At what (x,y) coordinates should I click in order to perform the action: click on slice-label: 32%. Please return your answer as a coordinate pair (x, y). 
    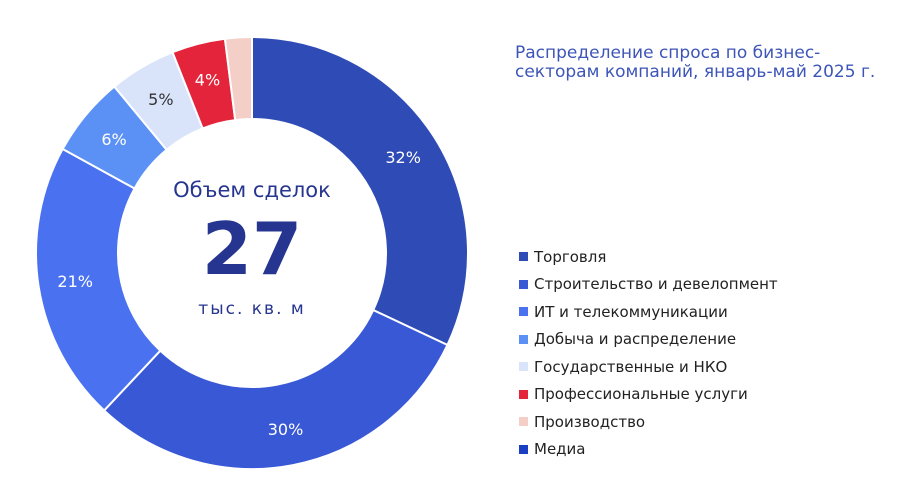
    Looking at the image, I should click on (403, 157).